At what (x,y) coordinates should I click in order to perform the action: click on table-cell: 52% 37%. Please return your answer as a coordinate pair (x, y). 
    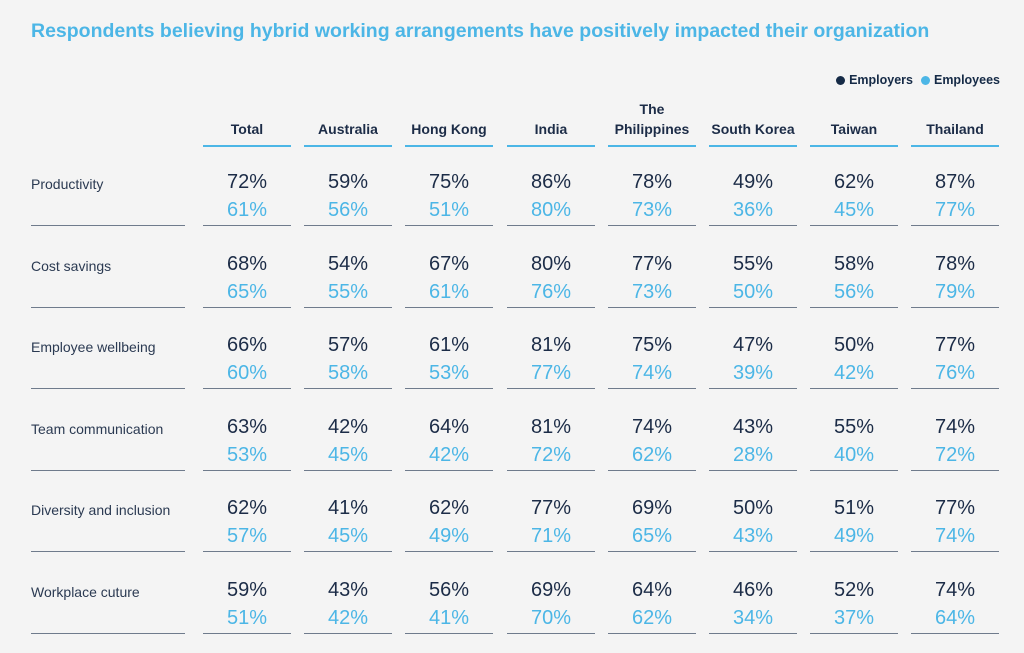
    Looking at the image, I should click on (854, 604).